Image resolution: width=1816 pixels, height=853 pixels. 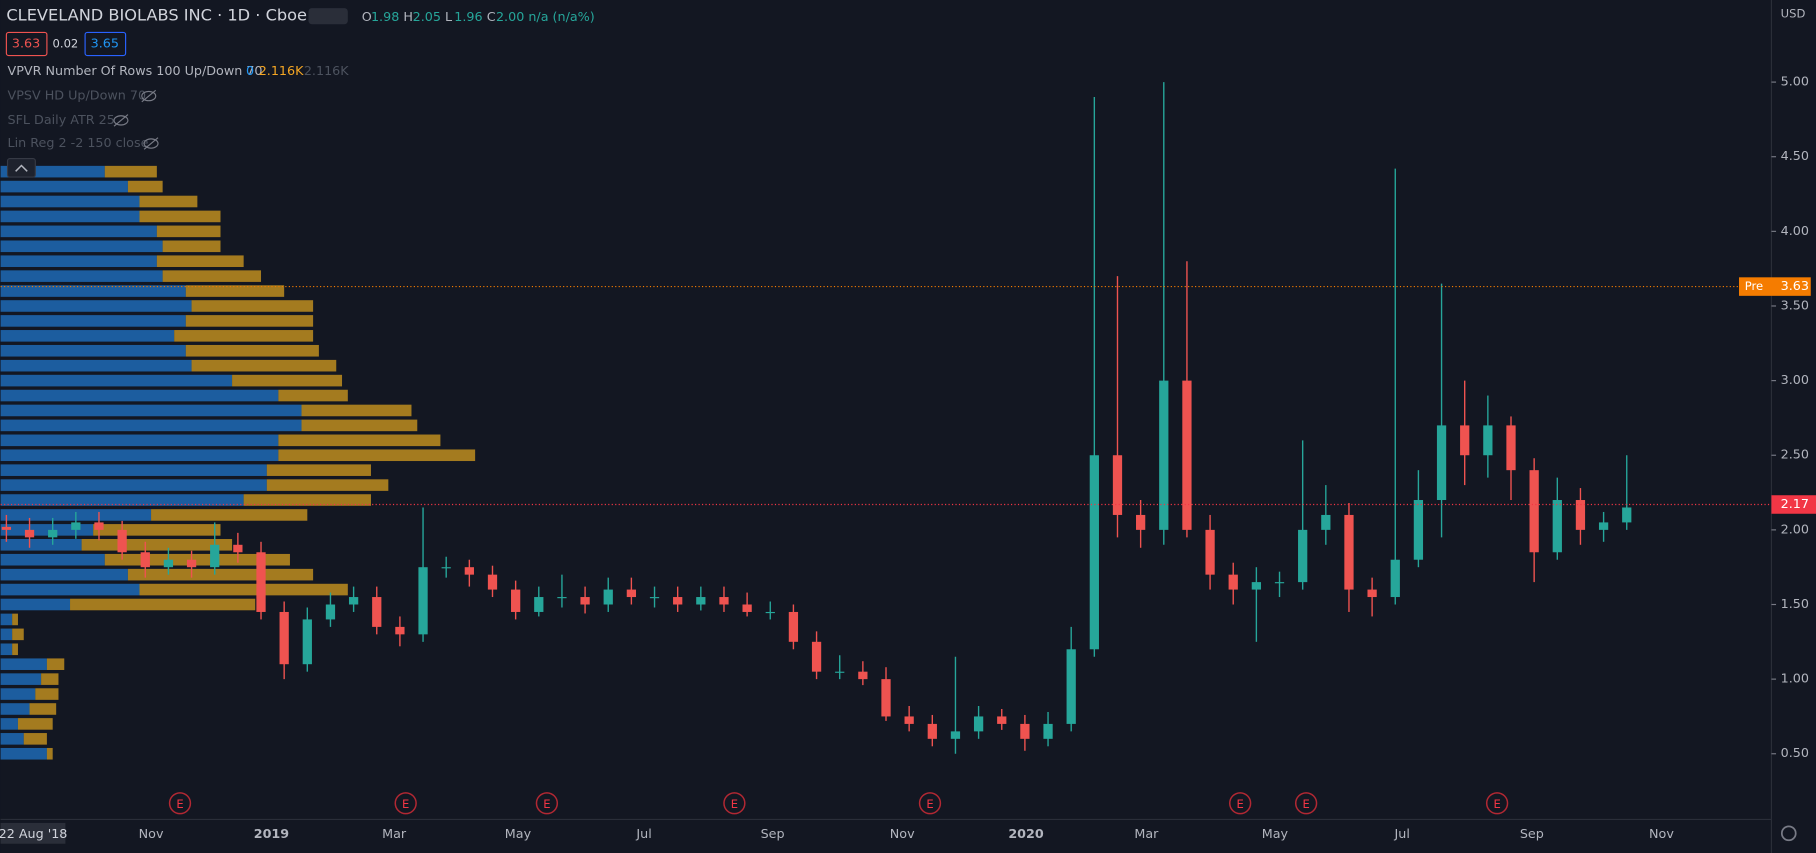 I want to click on indicator-name: SFL Daily ATR 25, so click(x=61, y=120).